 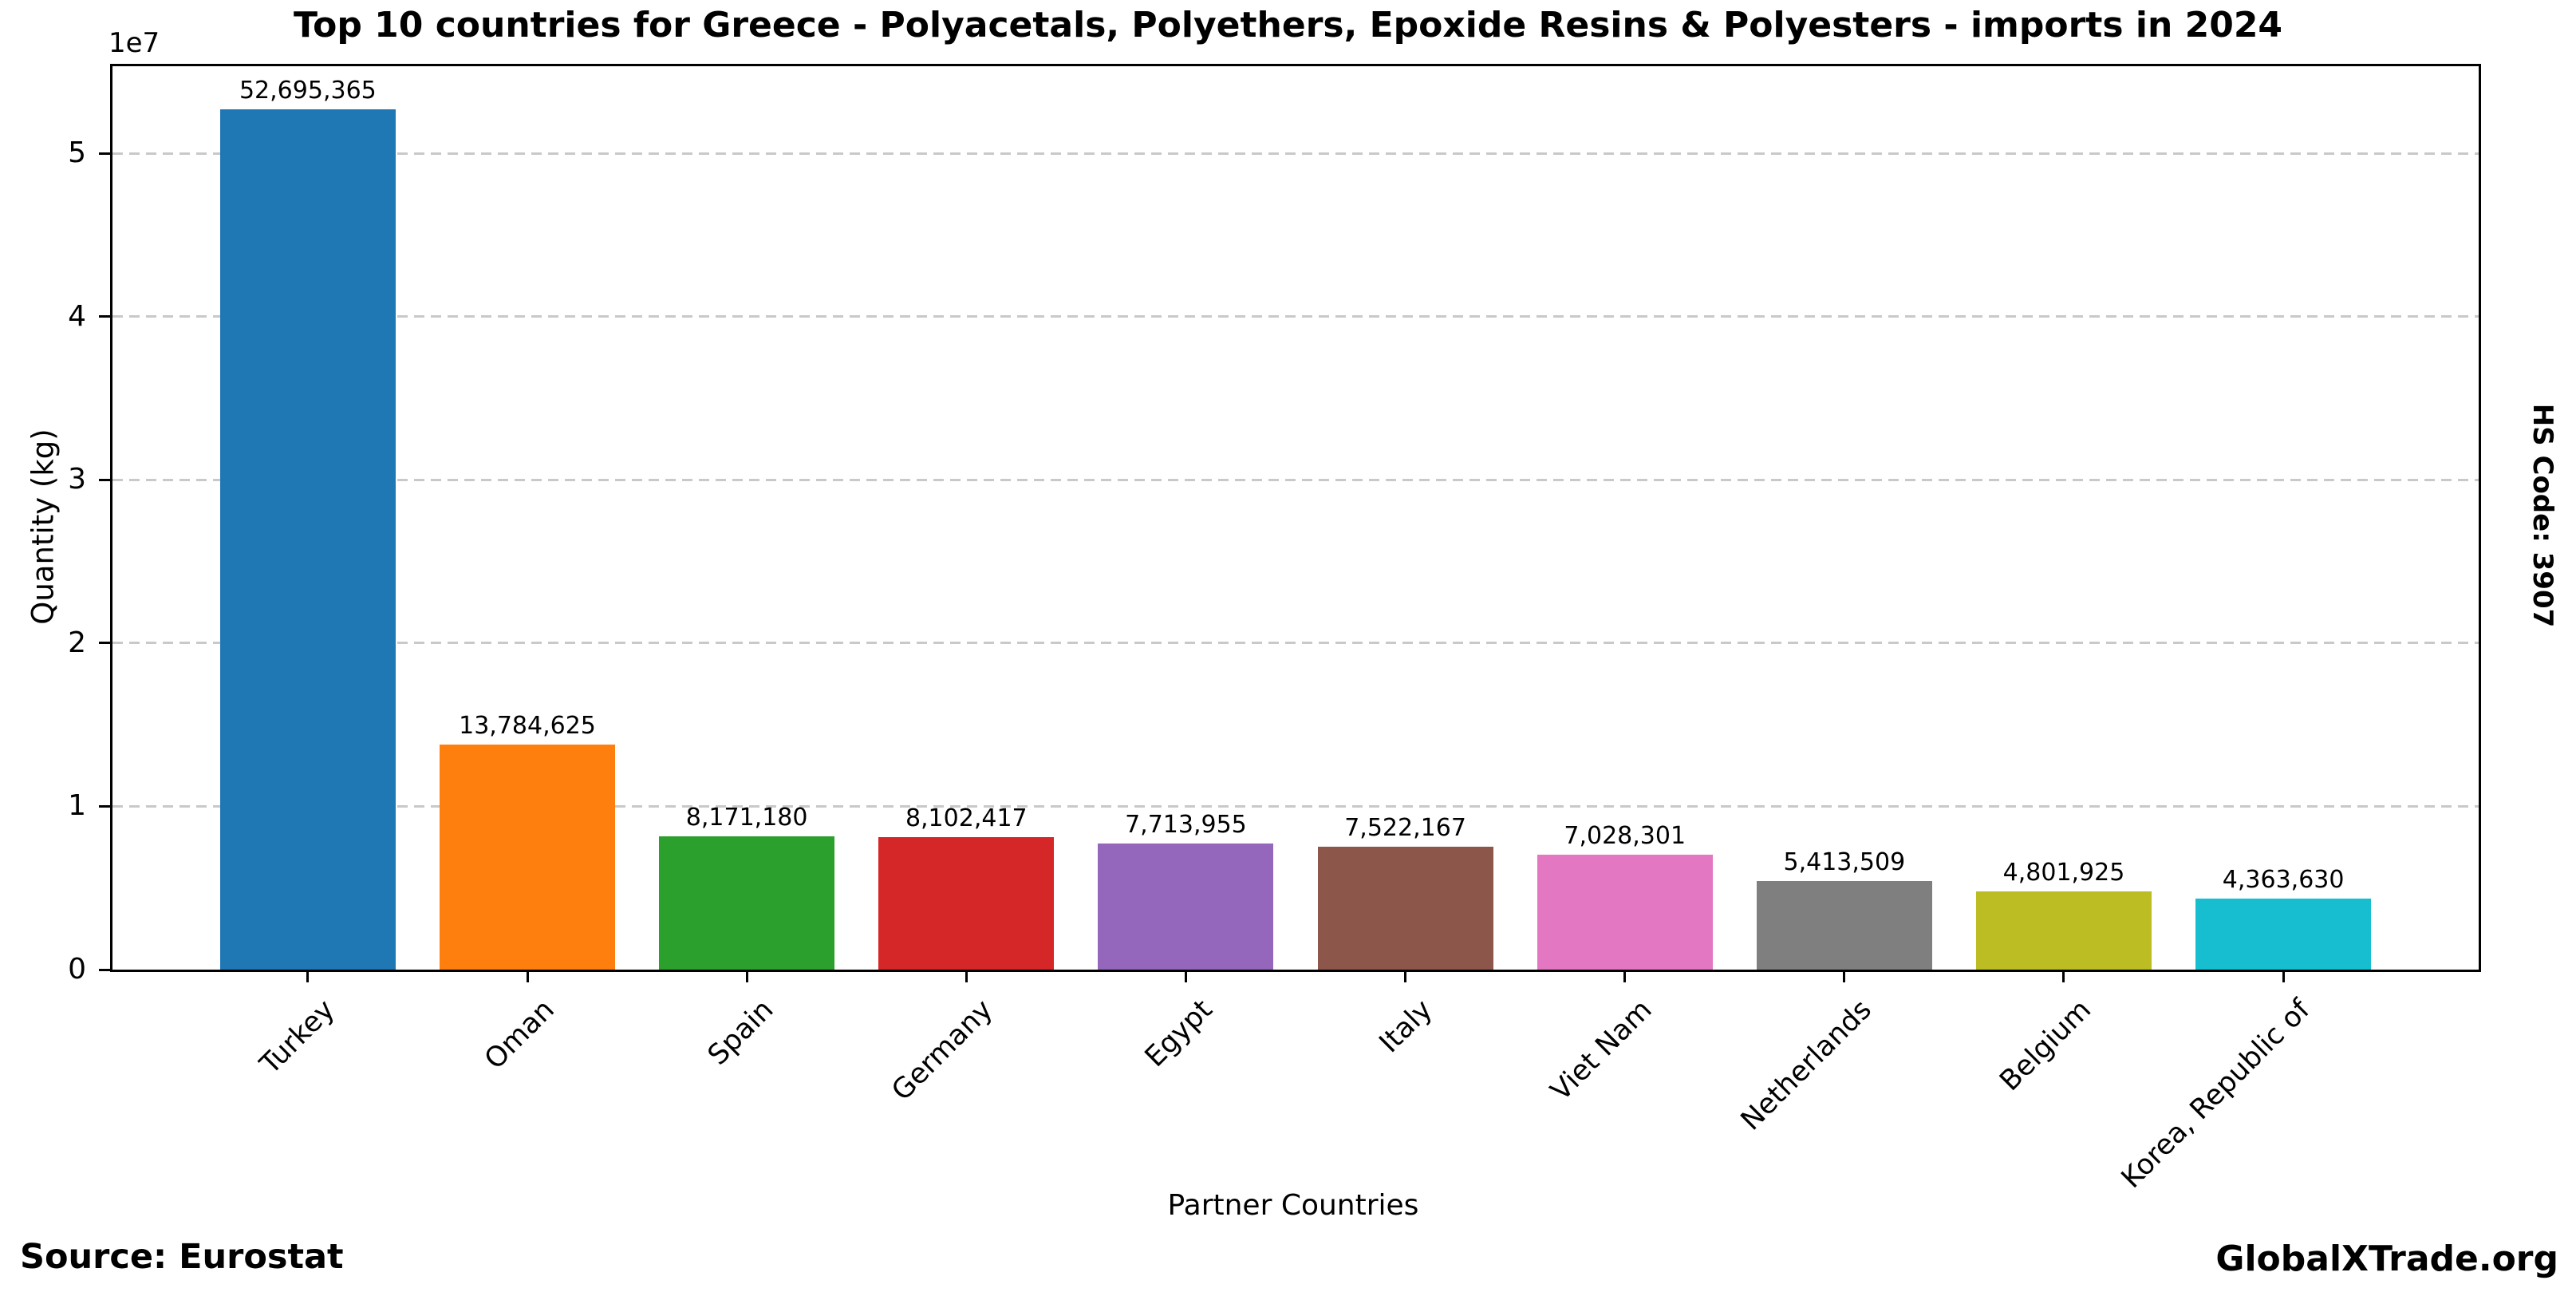 What do you see at coordinates (77, 970) in the screenshot?
I see `y-tick-label: 0` at bounding box center [77, 970].